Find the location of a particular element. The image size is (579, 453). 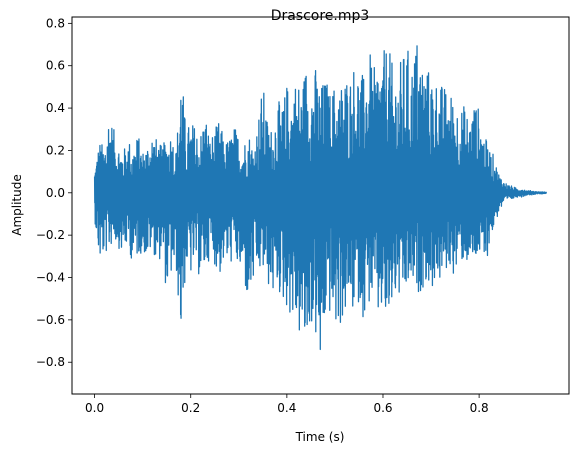

x-tick-label: 0.8 is located at coordinates (479, 408).